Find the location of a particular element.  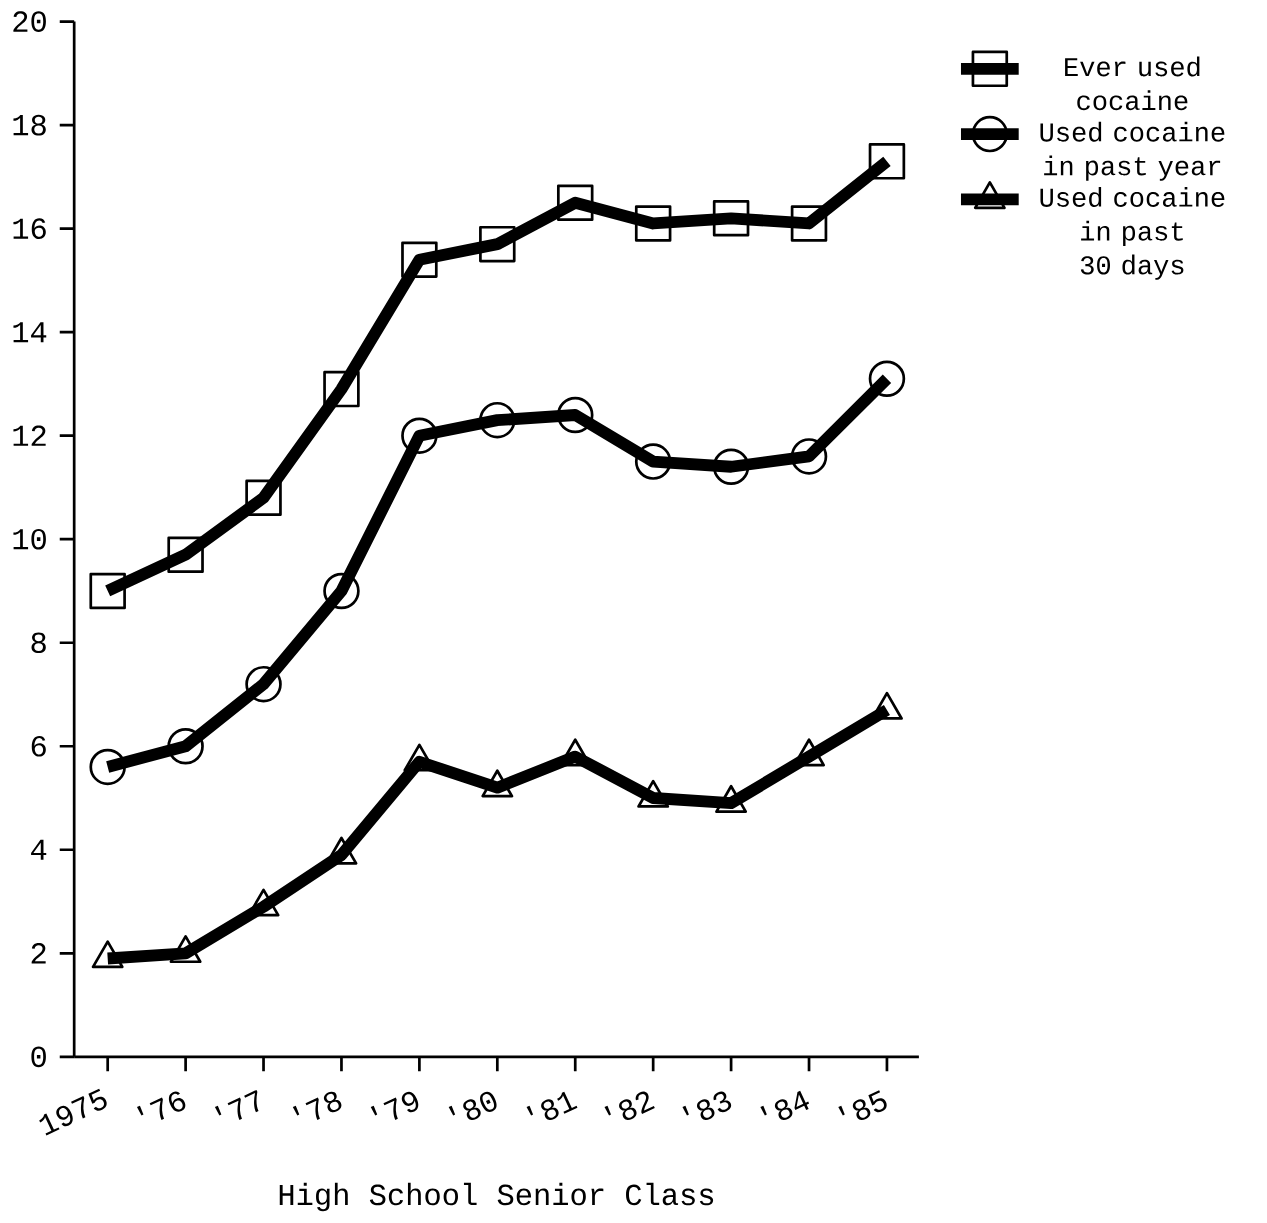

y-tick-label: 12 is located at coordinates (29, 436).